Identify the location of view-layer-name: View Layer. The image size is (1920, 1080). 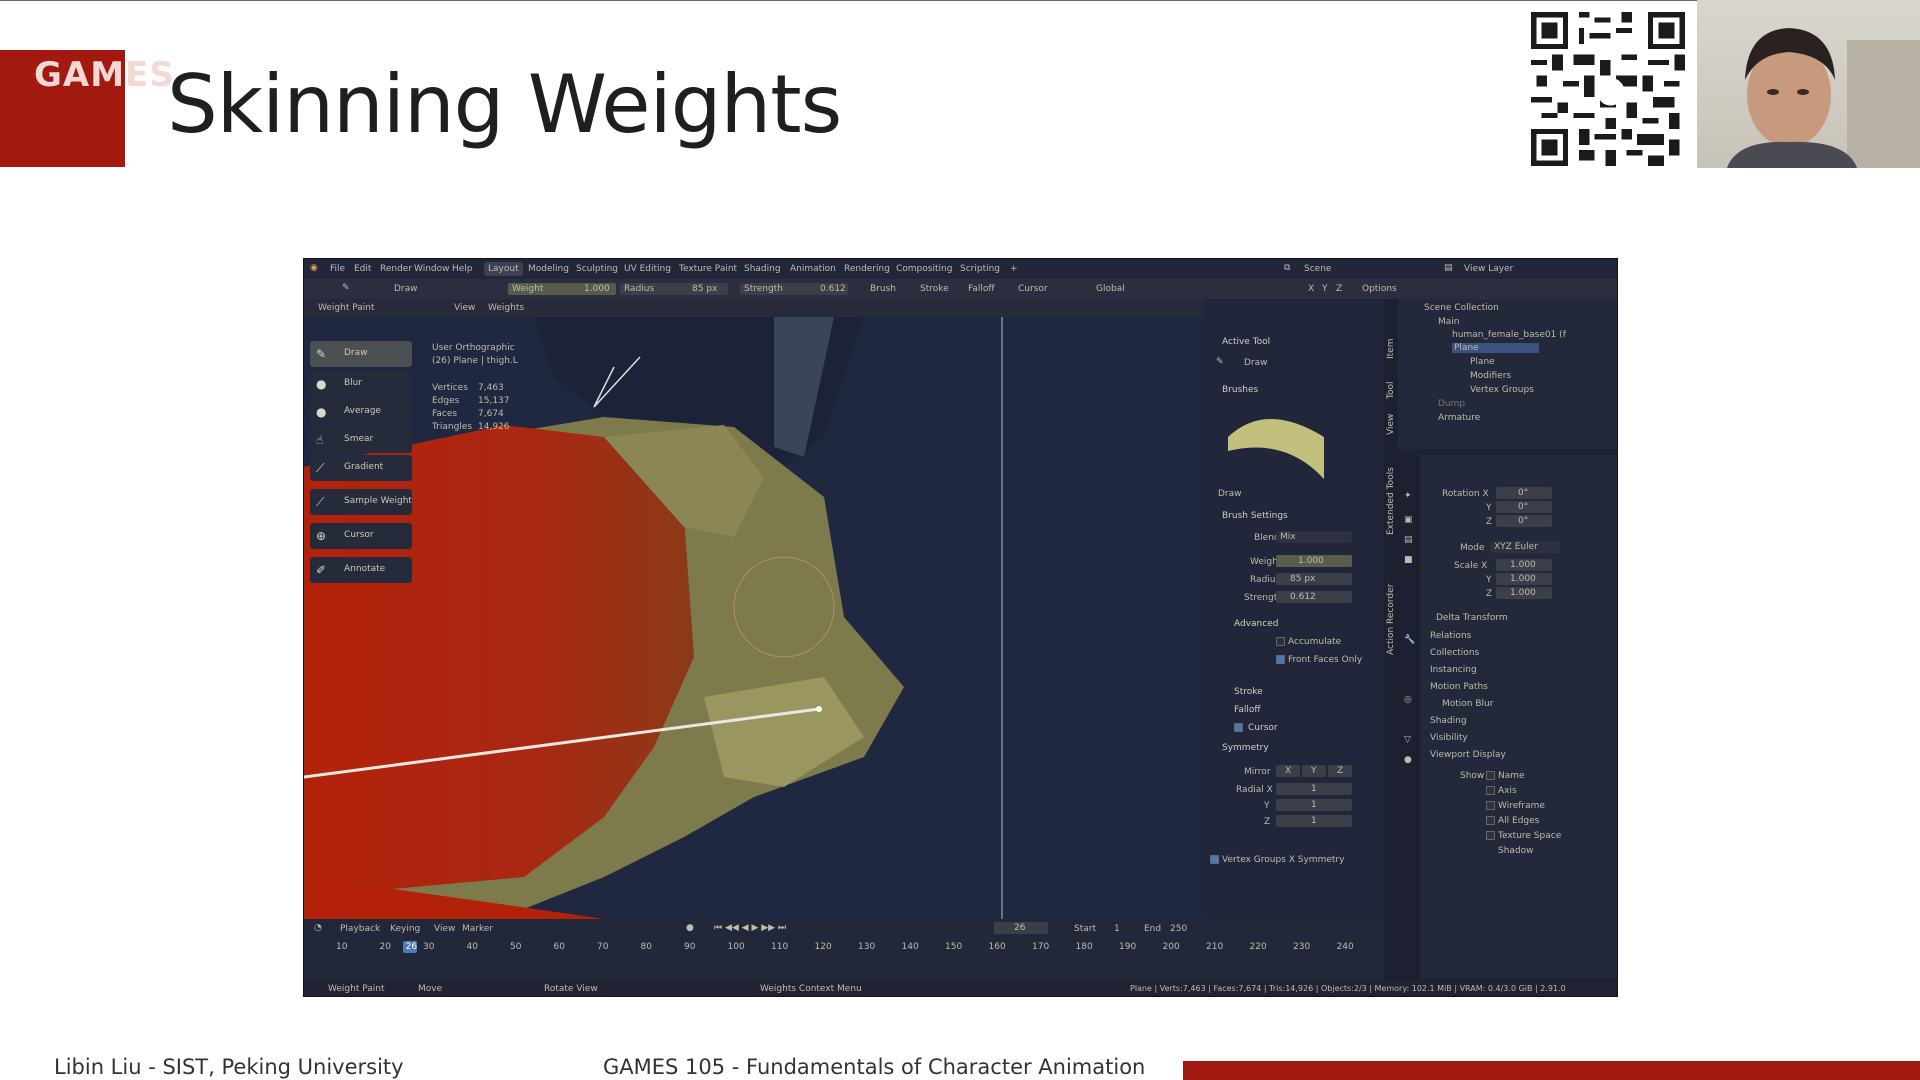
(1489, 269).